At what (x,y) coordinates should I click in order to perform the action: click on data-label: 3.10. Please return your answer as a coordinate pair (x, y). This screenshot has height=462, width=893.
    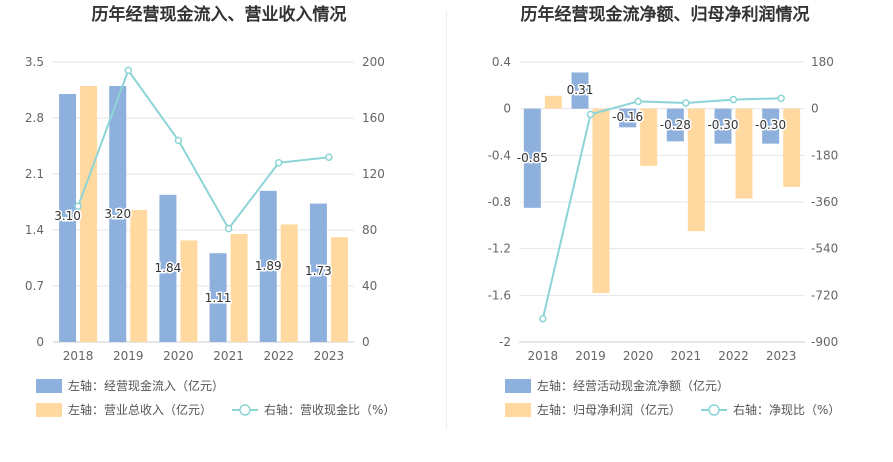
    Looking at the image, I should click on (67, 216).